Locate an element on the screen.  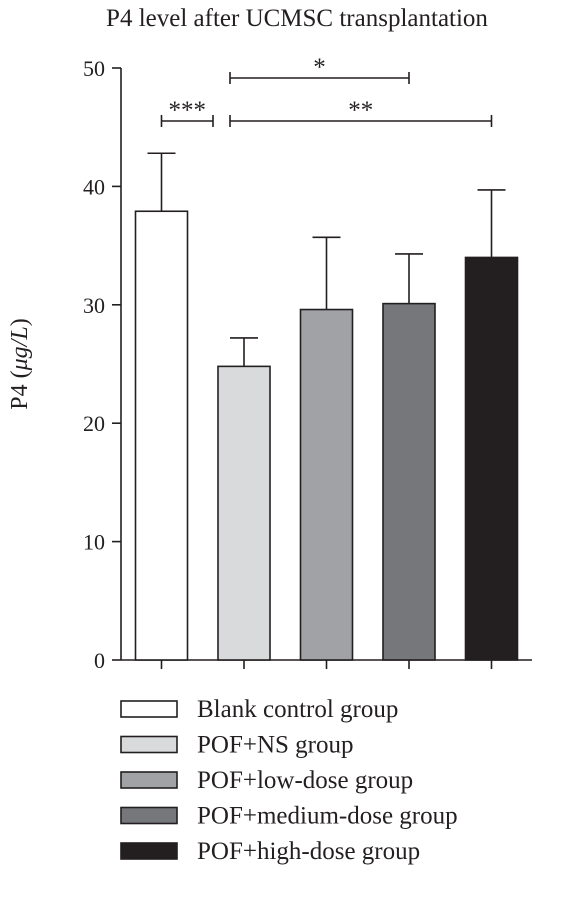
y-axis-label-main: P4 ( is located at coordinates (20, 389).